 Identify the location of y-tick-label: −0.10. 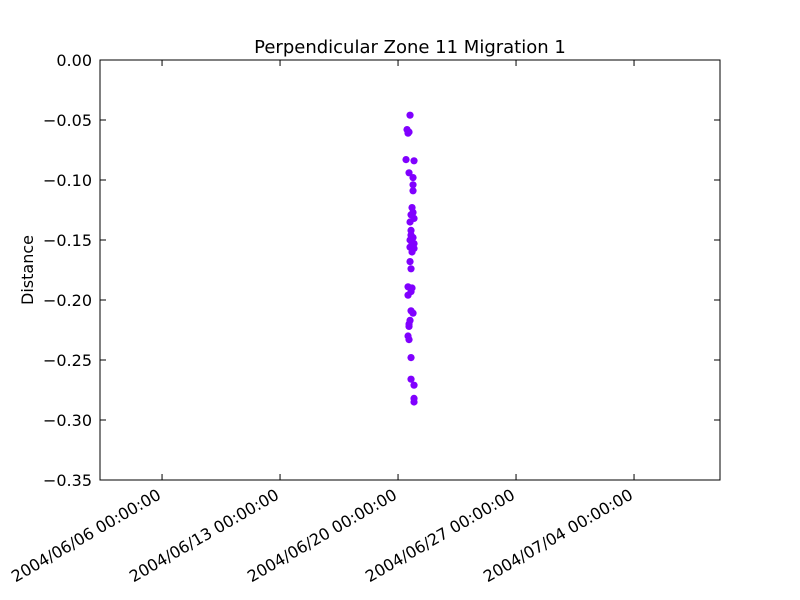
(67, 180).